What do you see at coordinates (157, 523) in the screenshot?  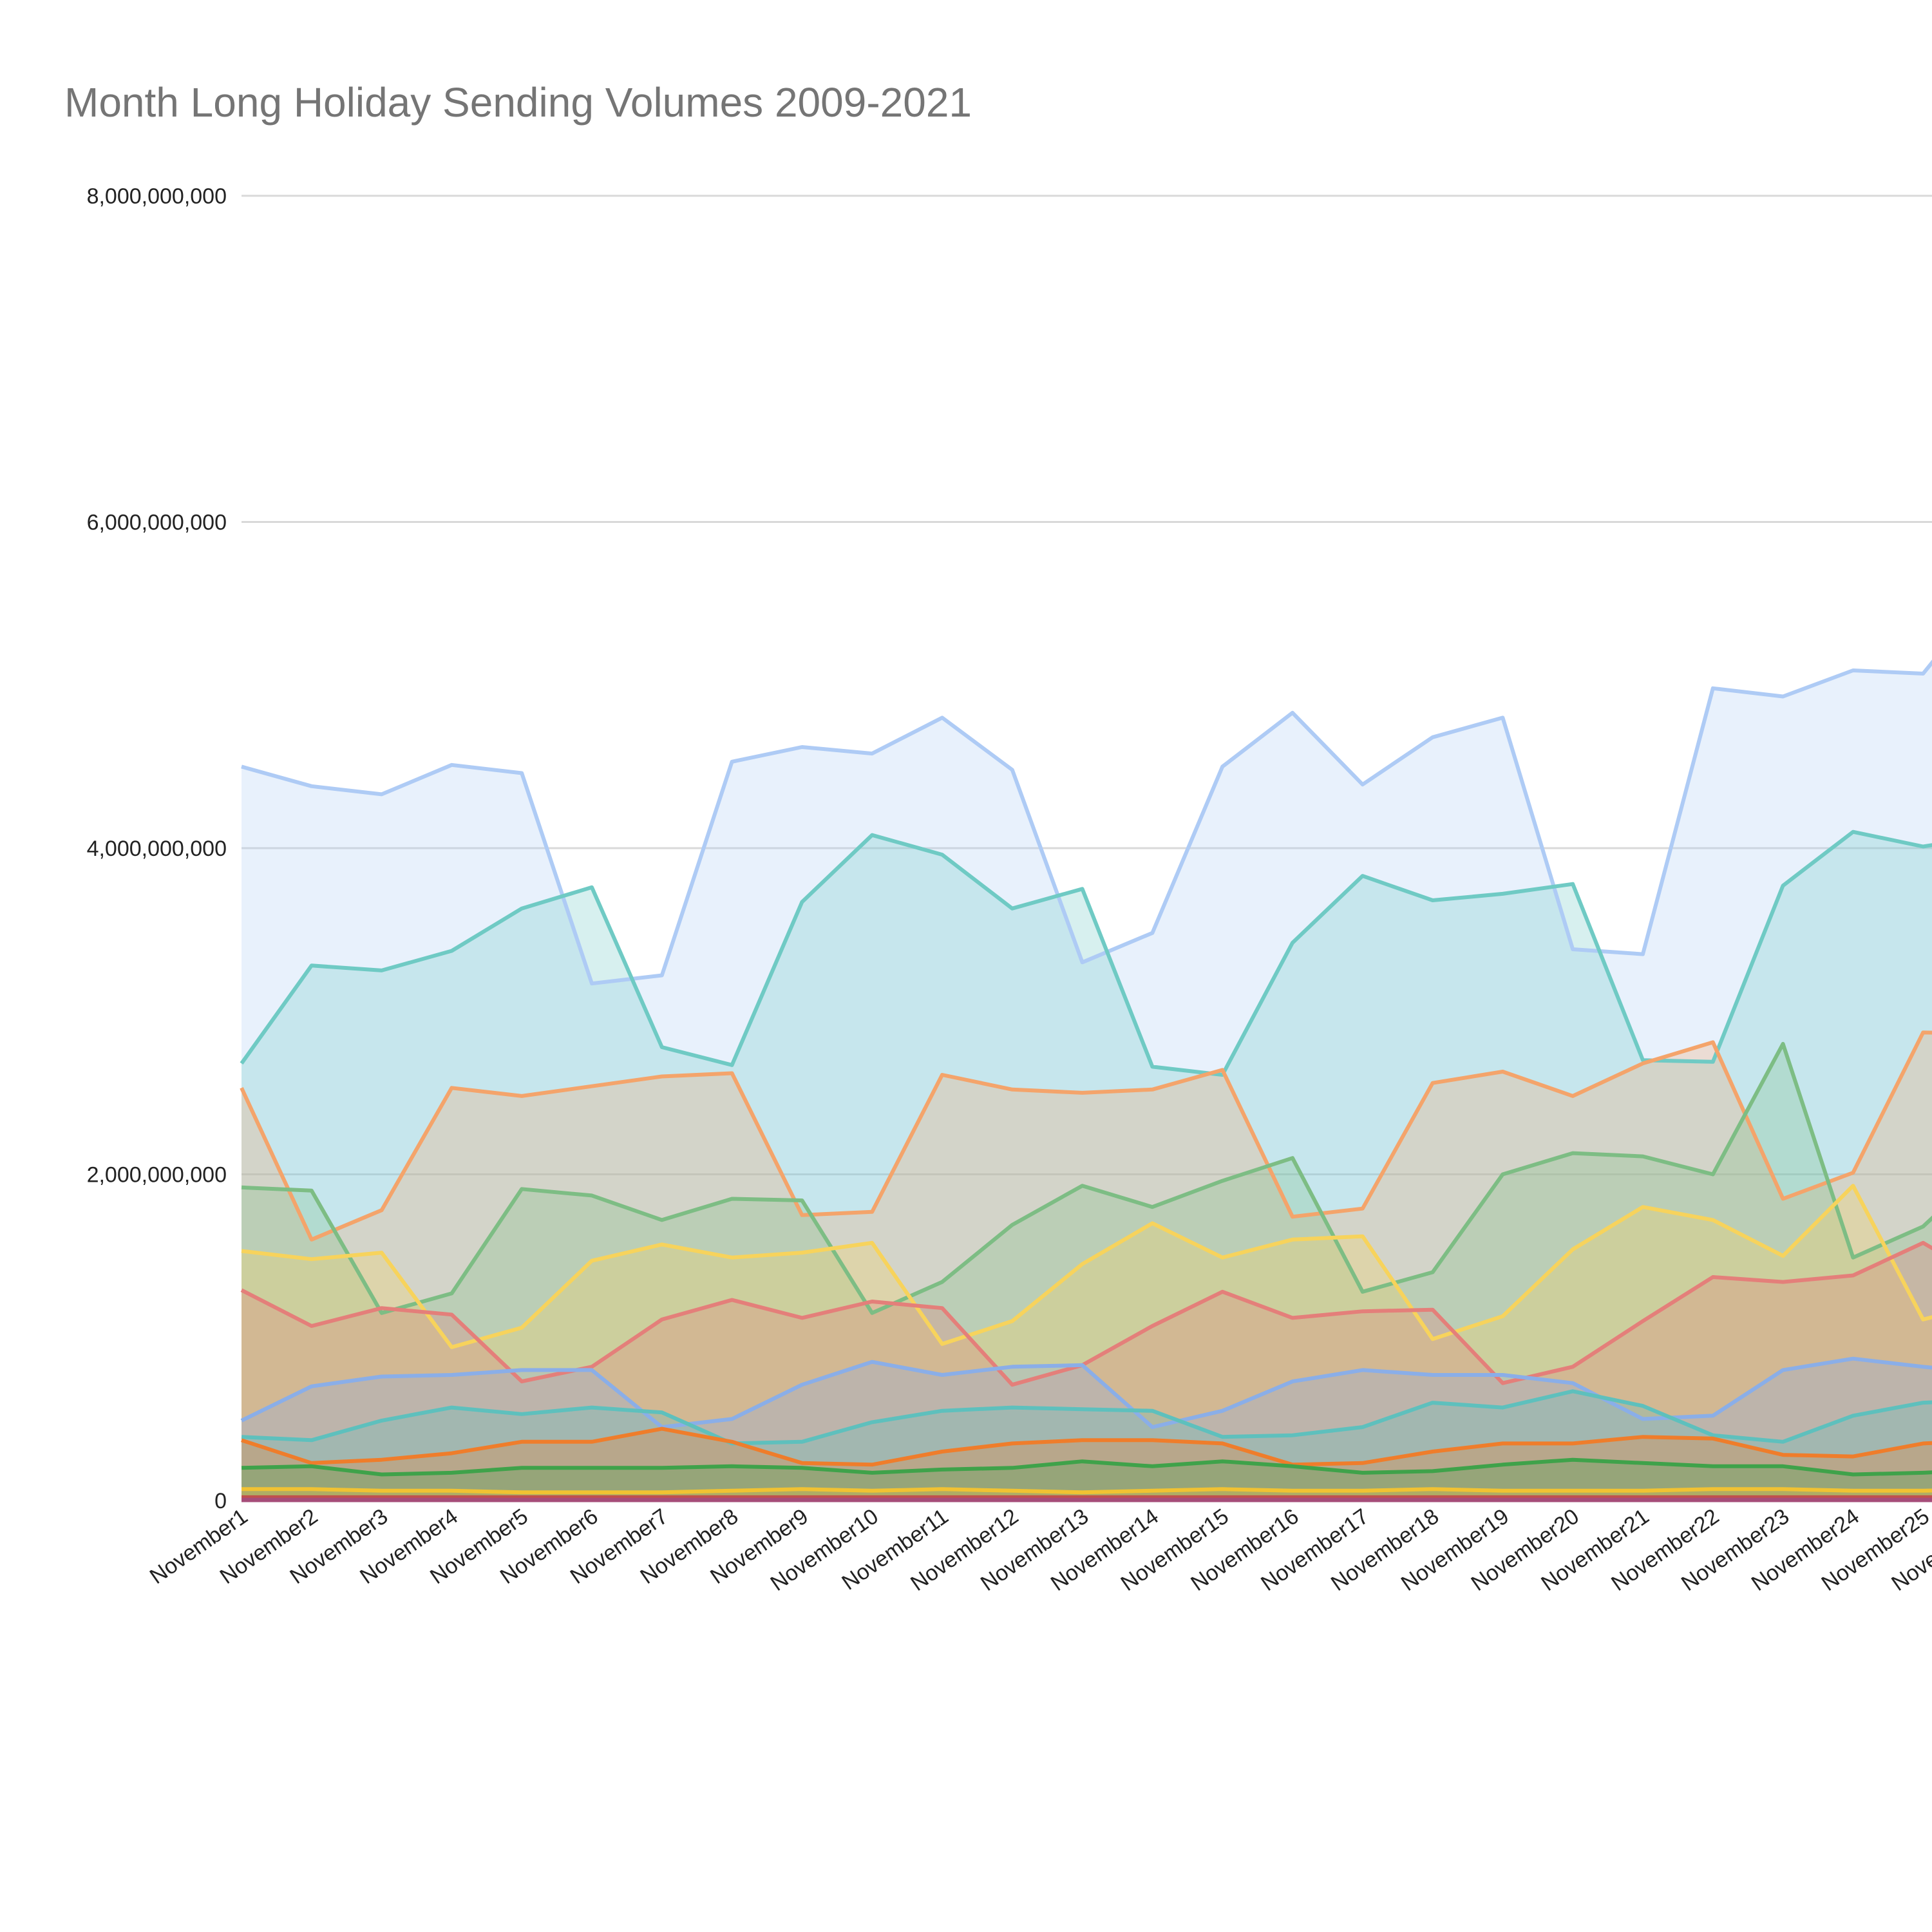 I see `y-tick-label: 6,000,000,000` at bounding box center [157, 523].